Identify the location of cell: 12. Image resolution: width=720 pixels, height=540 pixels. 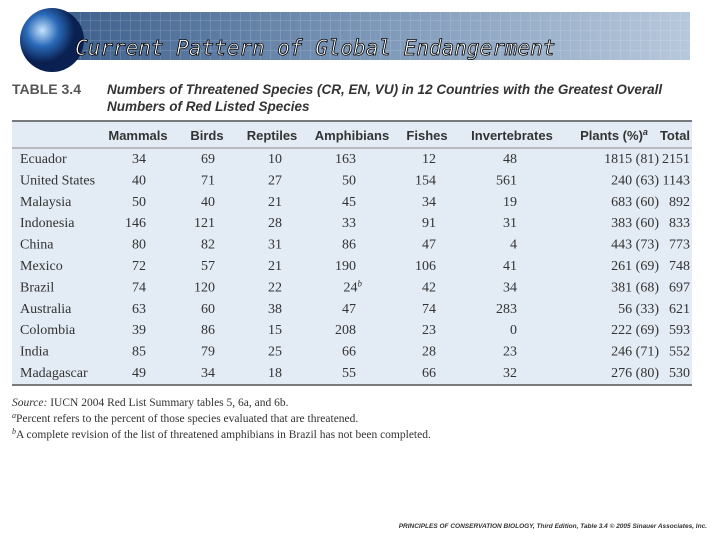
(429, 159).